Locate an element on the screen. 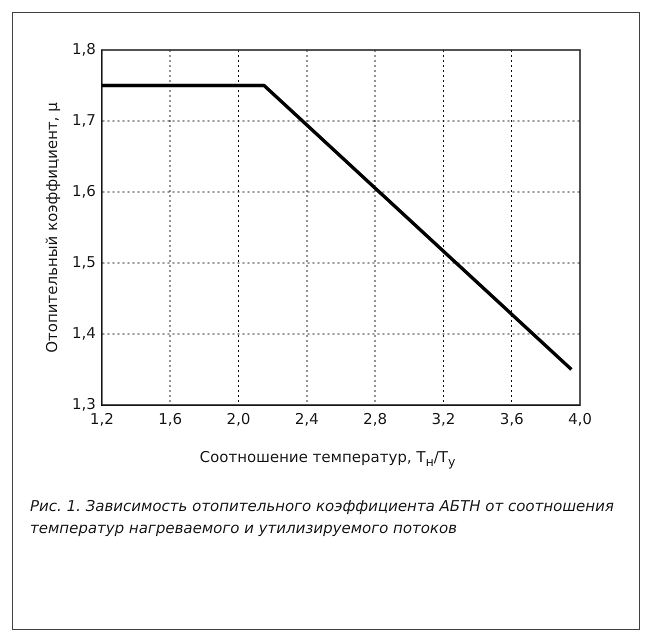 The height and width of the screenshot is (643, 655). x-tick-label: 3,6 is located at coordinates (512, 419).